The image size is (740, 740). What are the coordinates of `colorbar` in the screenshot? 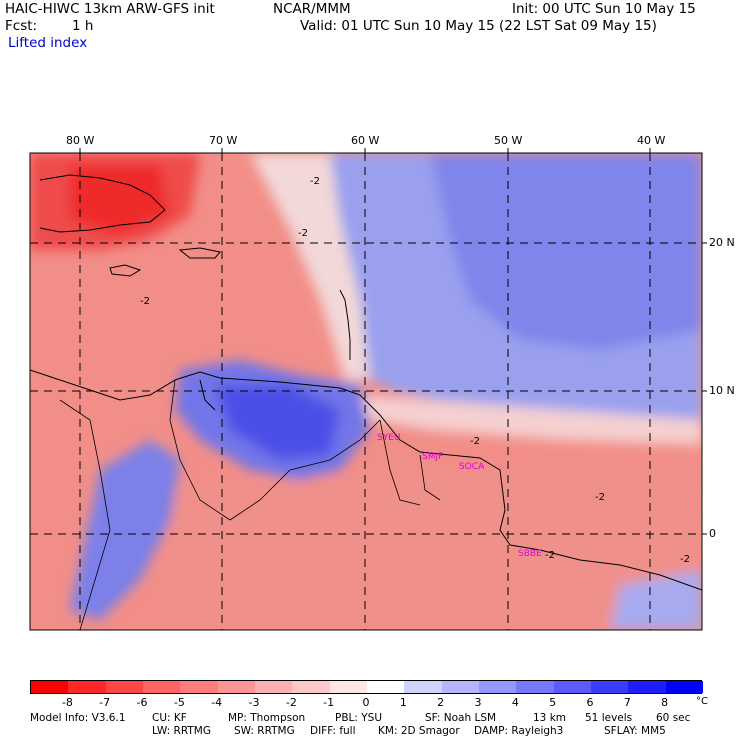 It's located at (367, 687).